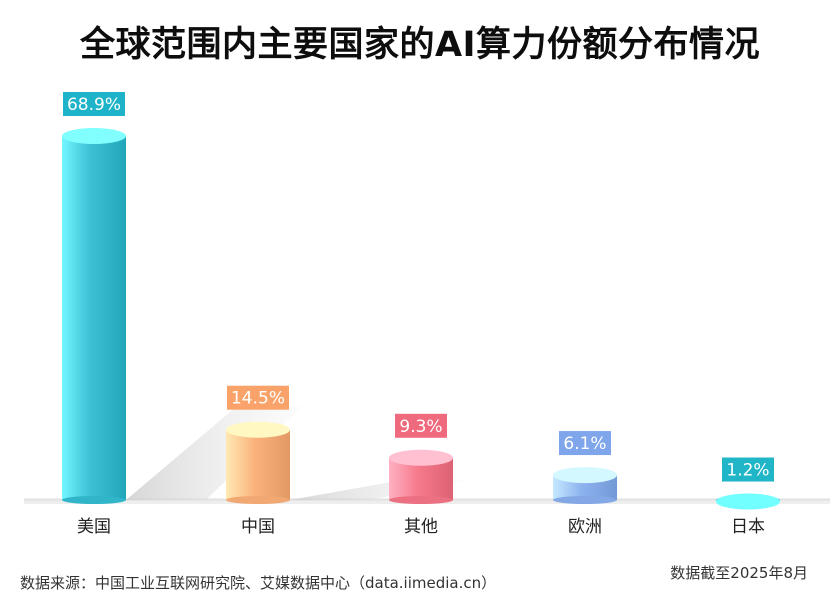 This screenshot has width=840, height=600. I want to click on category-label-5: 日本, so click(748, 527).